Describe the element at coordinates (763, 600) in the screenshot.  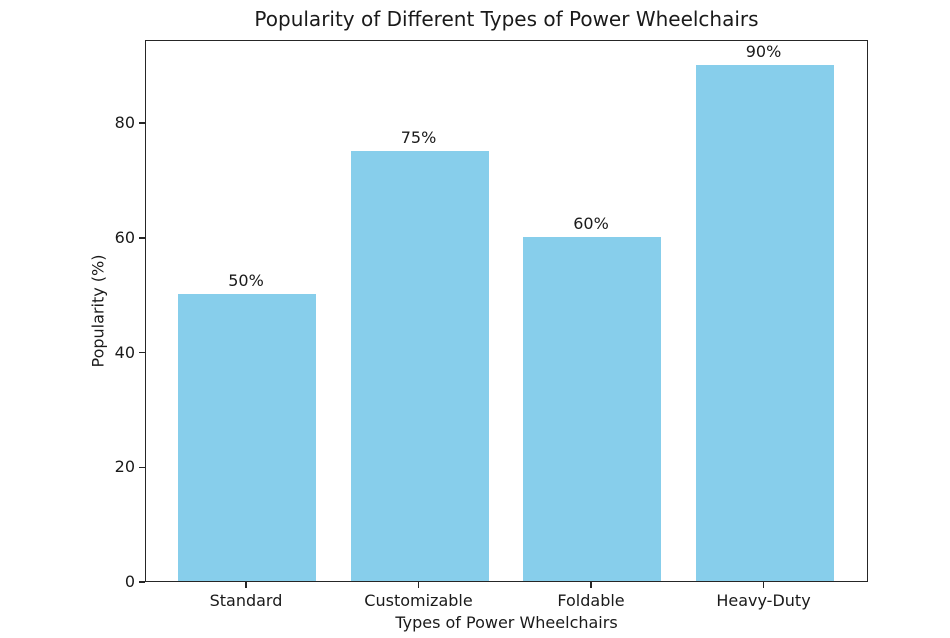
I see `x-tick-label: Heavy-Duty` at that location.